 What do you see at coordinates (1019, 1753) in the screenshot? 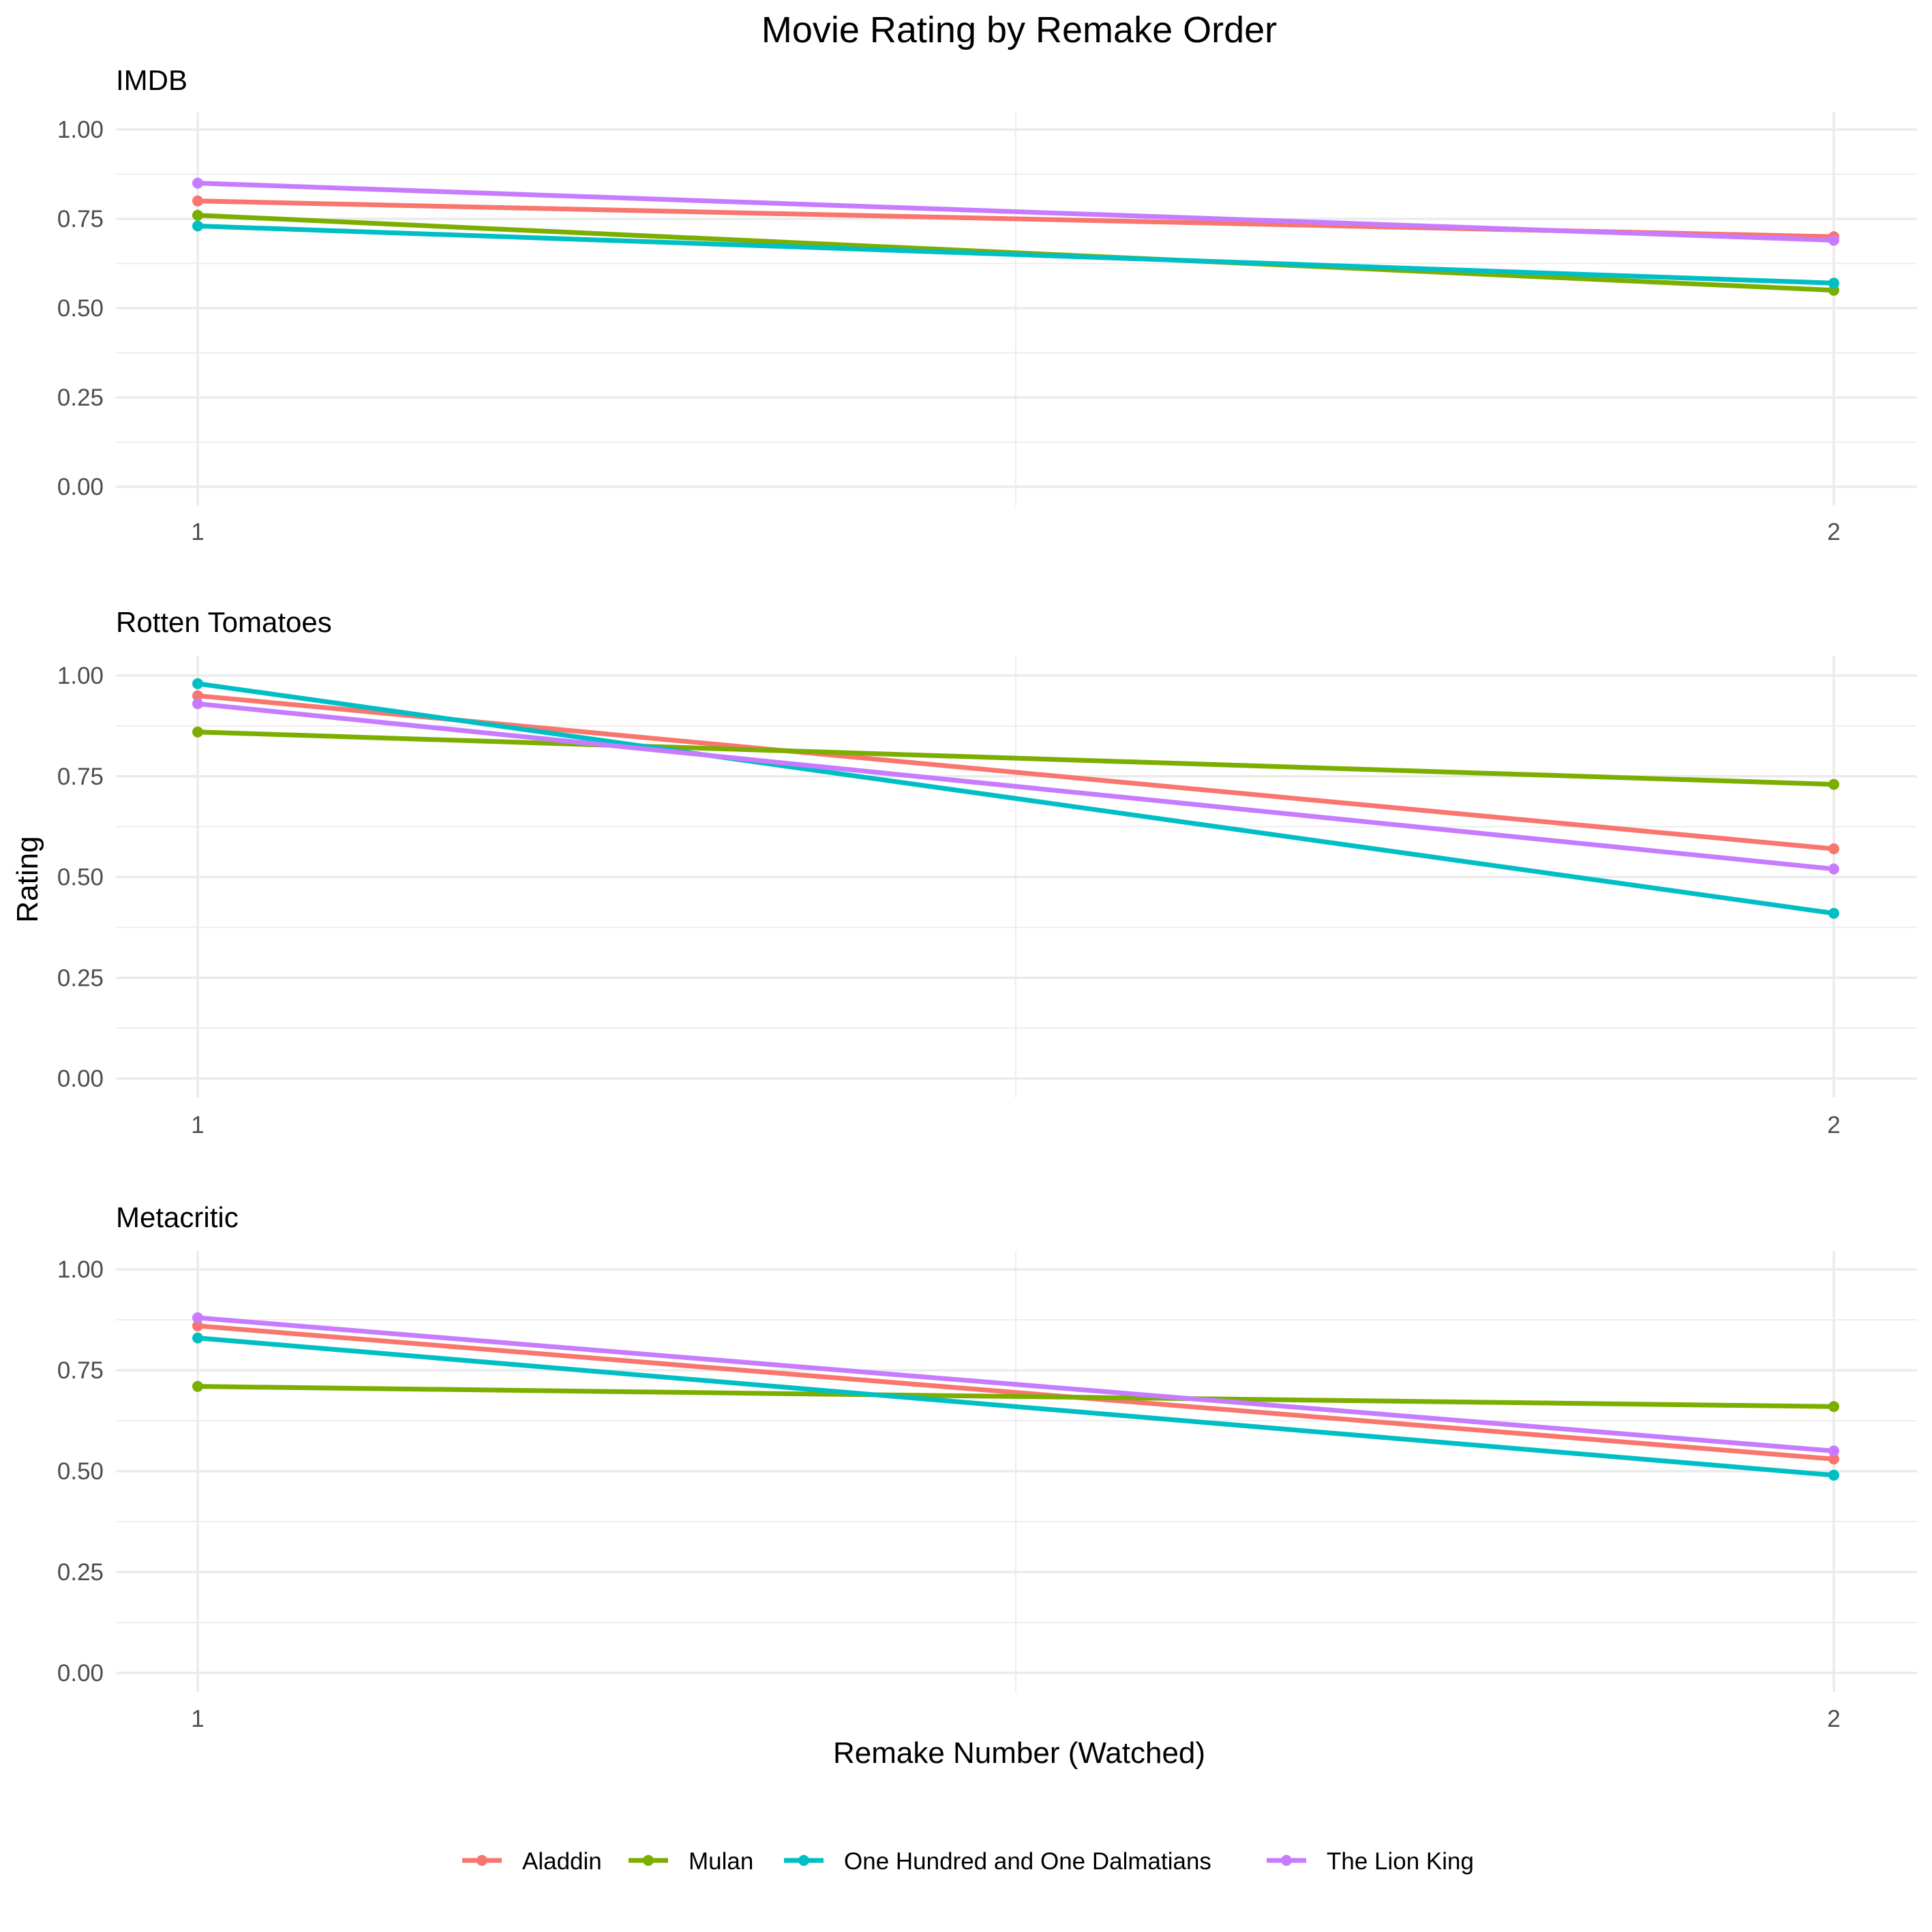
I see `x-axis-title: Remake Number (Watched)` at bounding box center [1019, 1753].